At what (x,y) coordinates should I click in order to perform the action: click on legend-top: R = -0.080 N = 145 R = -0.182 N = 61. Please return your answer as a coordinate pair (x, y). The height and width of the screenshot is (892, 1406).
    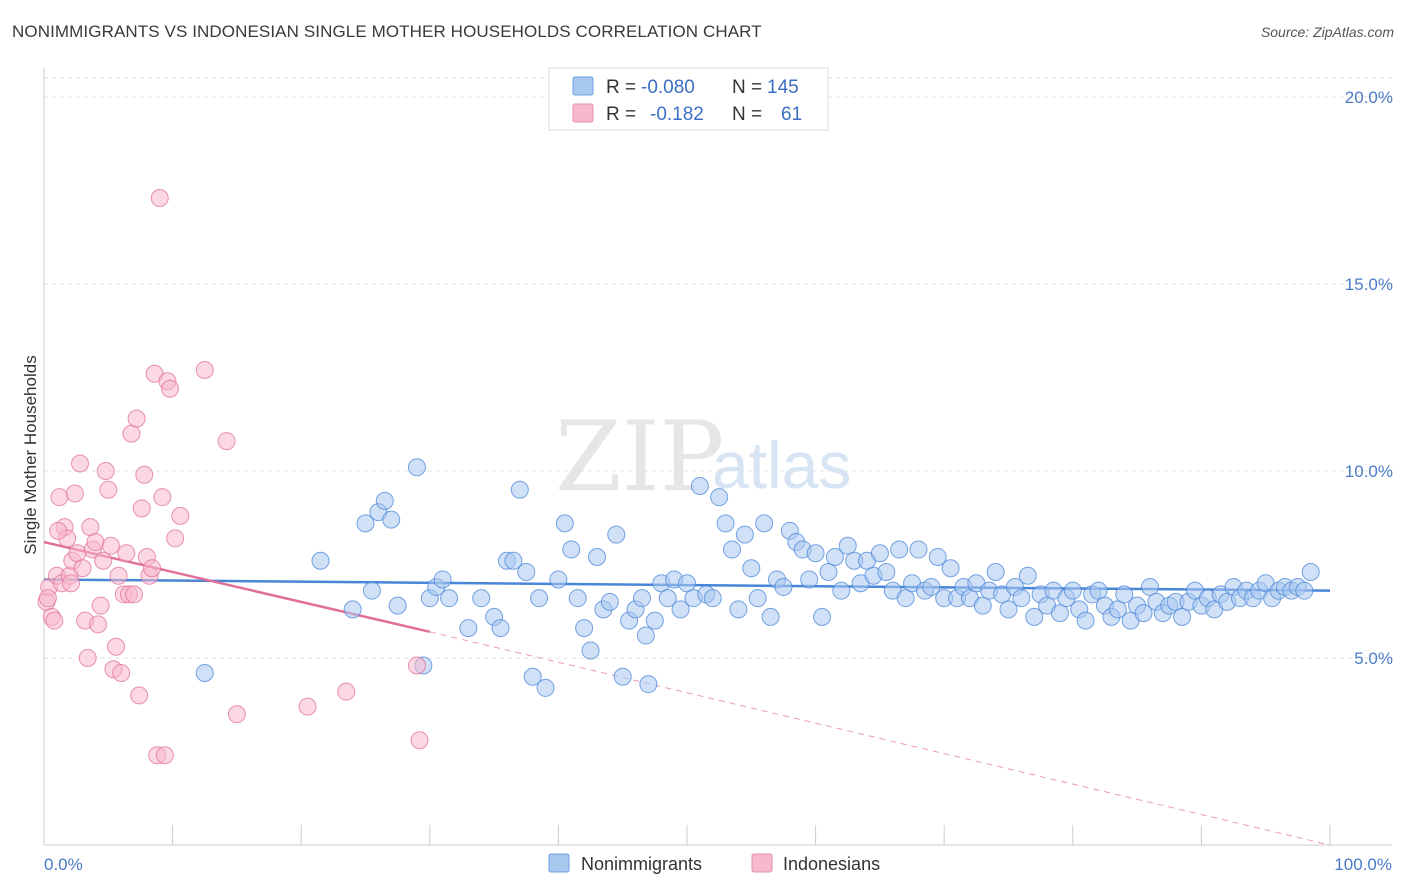
    Looking at the image, I should click on (688, 99).